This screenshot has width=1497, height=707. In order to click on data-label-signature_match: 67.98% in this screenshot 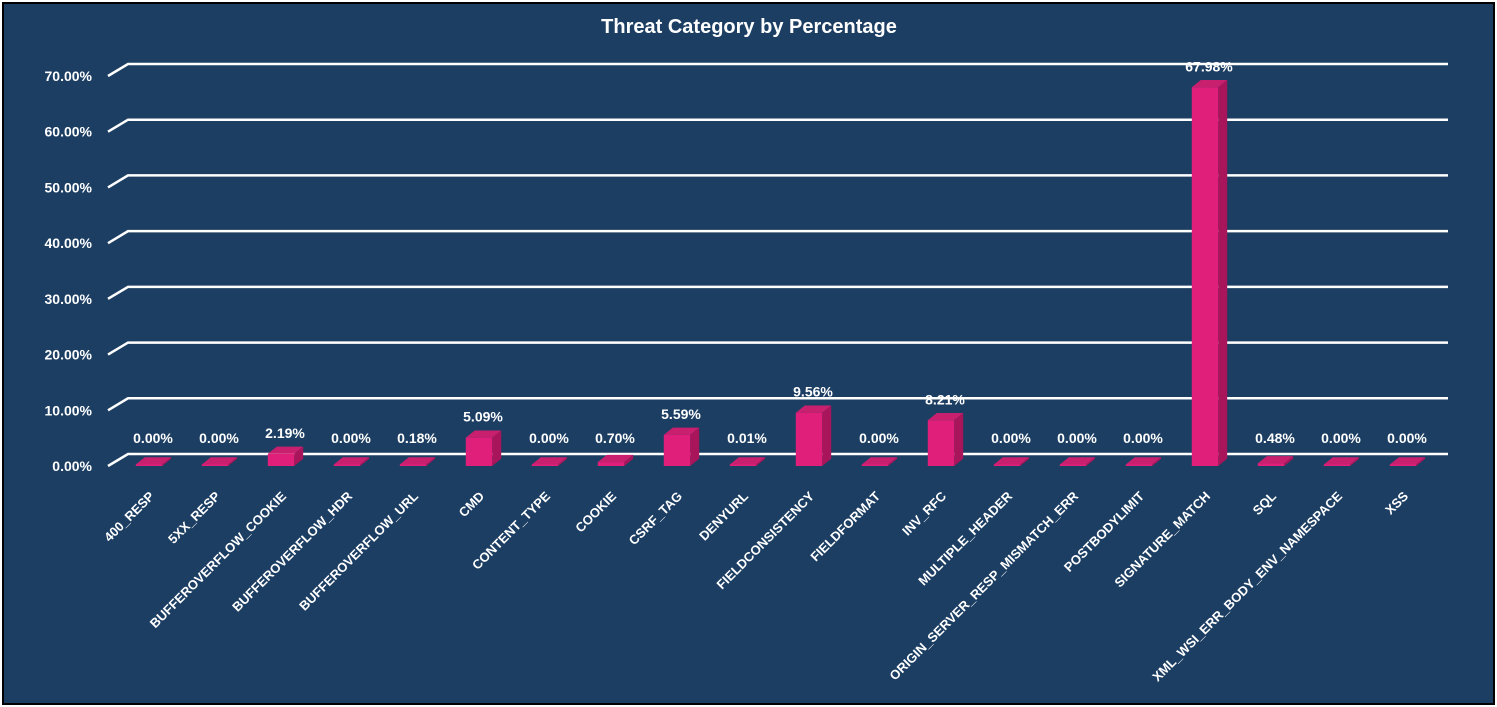, I will do `click(1209, 66)`.